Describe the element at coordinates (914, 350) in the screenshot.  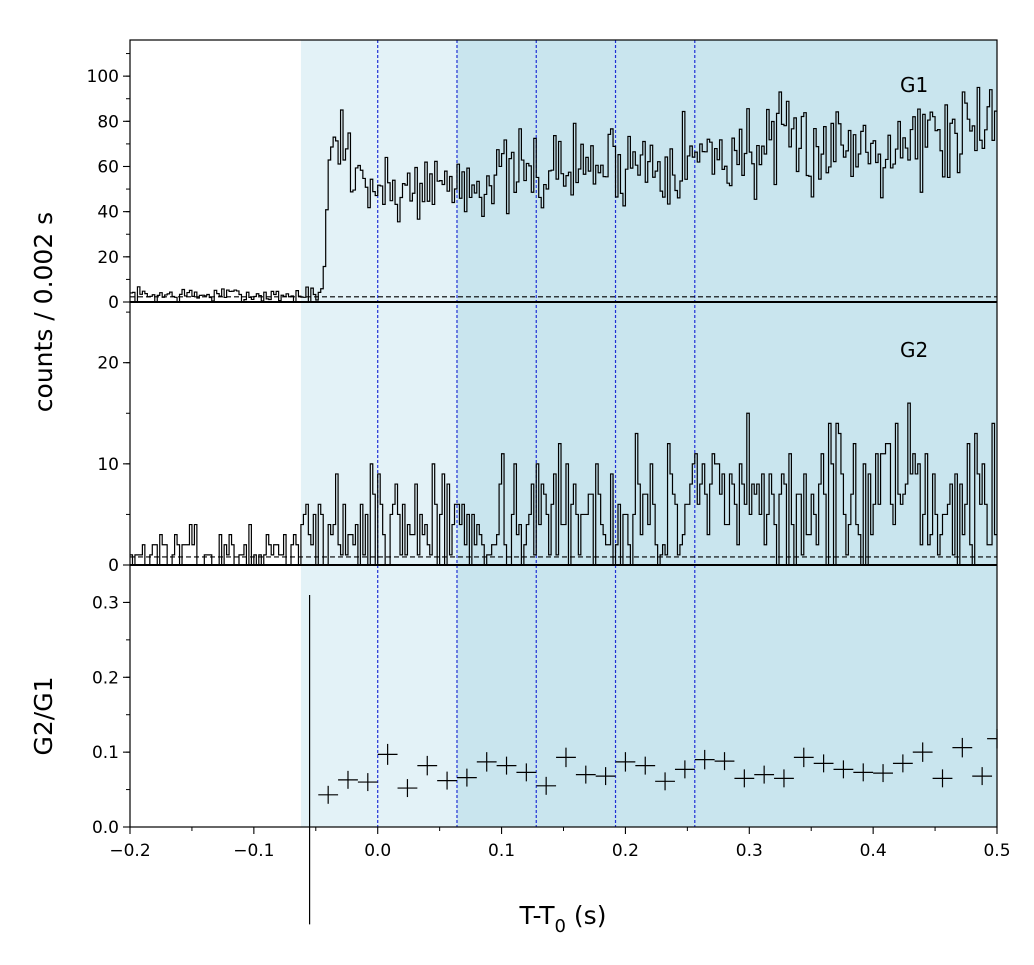
I see `panel-label-g2: G2` at that location.